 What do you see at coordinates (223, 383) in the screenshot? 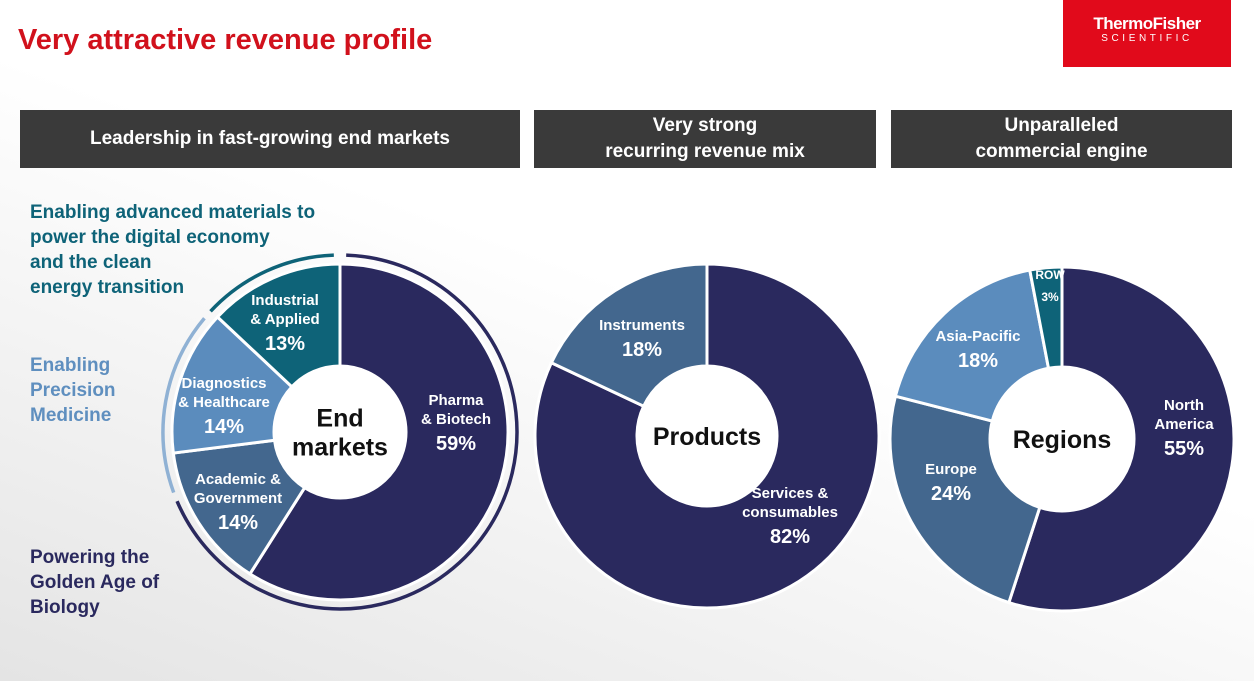
I see `chart1-slice-label: Diagnostics` at bounding box center [223, 383].